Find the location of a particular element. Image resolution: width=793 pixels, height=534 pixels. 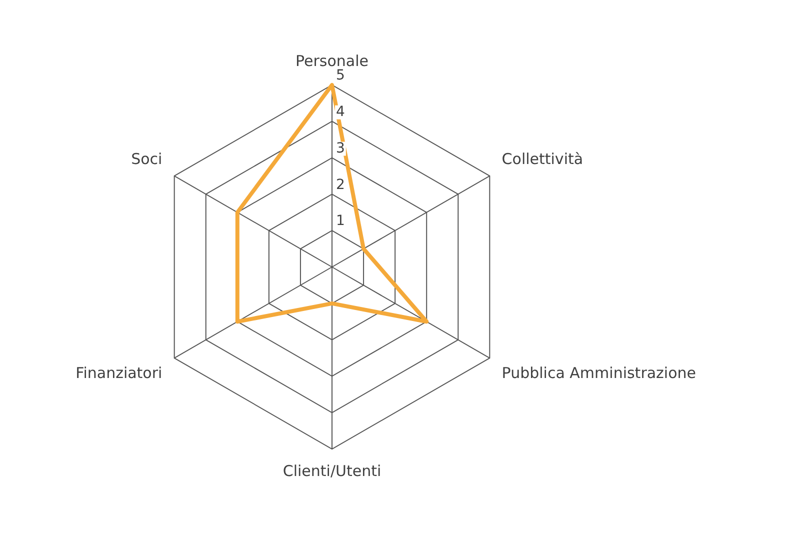

spoke-label: Personale is located at coordinates (332, 61).